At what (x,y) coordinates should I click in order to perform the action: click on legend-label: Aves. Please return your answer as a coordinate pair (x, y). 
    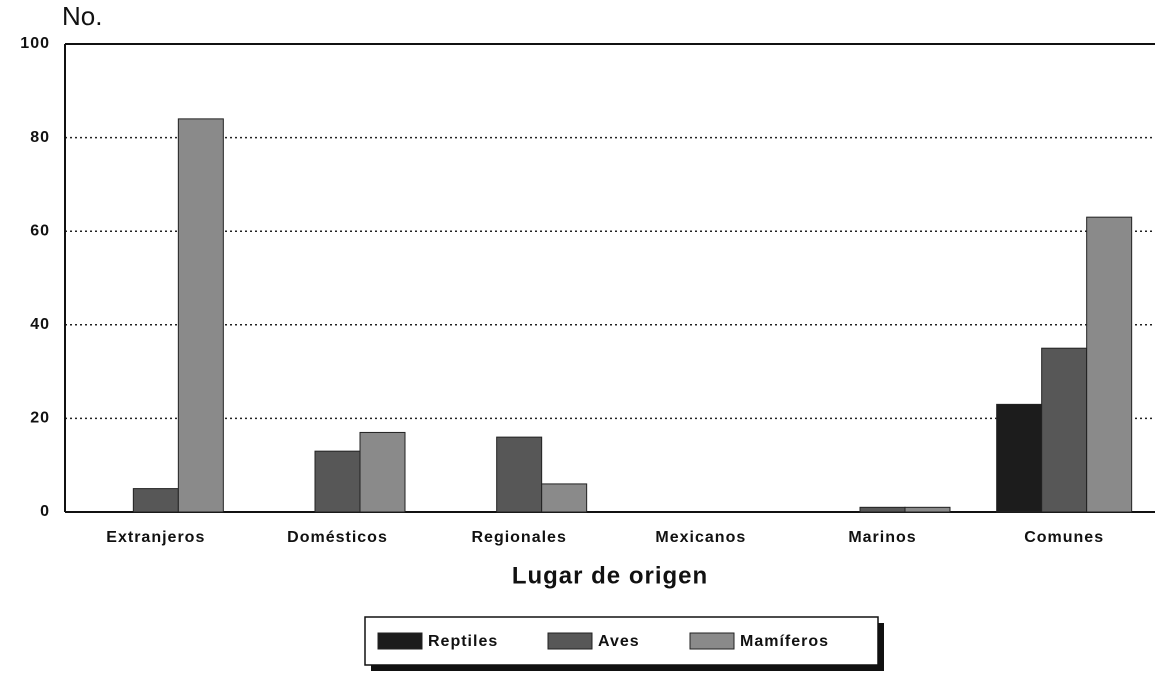
    Looking at the image, I should click on (619, 641).